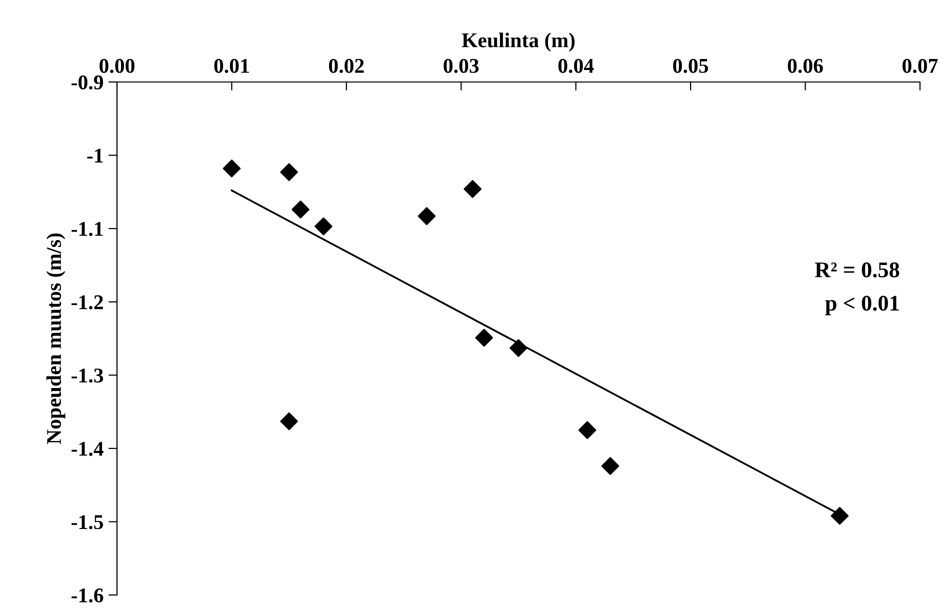 The height and width of the screenshot is (611, 947). Describe the element at coordinates (461, 65) in the screenshot. I see `x-tick-label: 0.03` at that location.